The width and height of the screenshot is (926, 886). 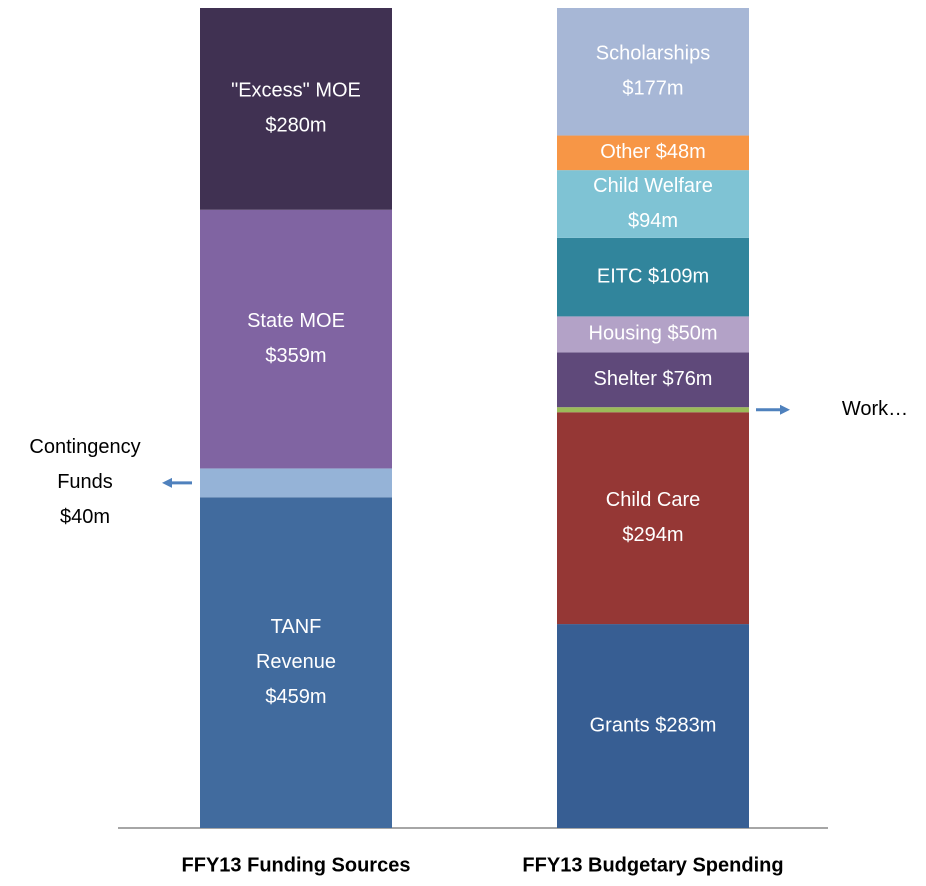 What do you see at coordinates (296, 321) in the screenshot?
I see `segment-label: State MOE` at bounding box center [296, 321].